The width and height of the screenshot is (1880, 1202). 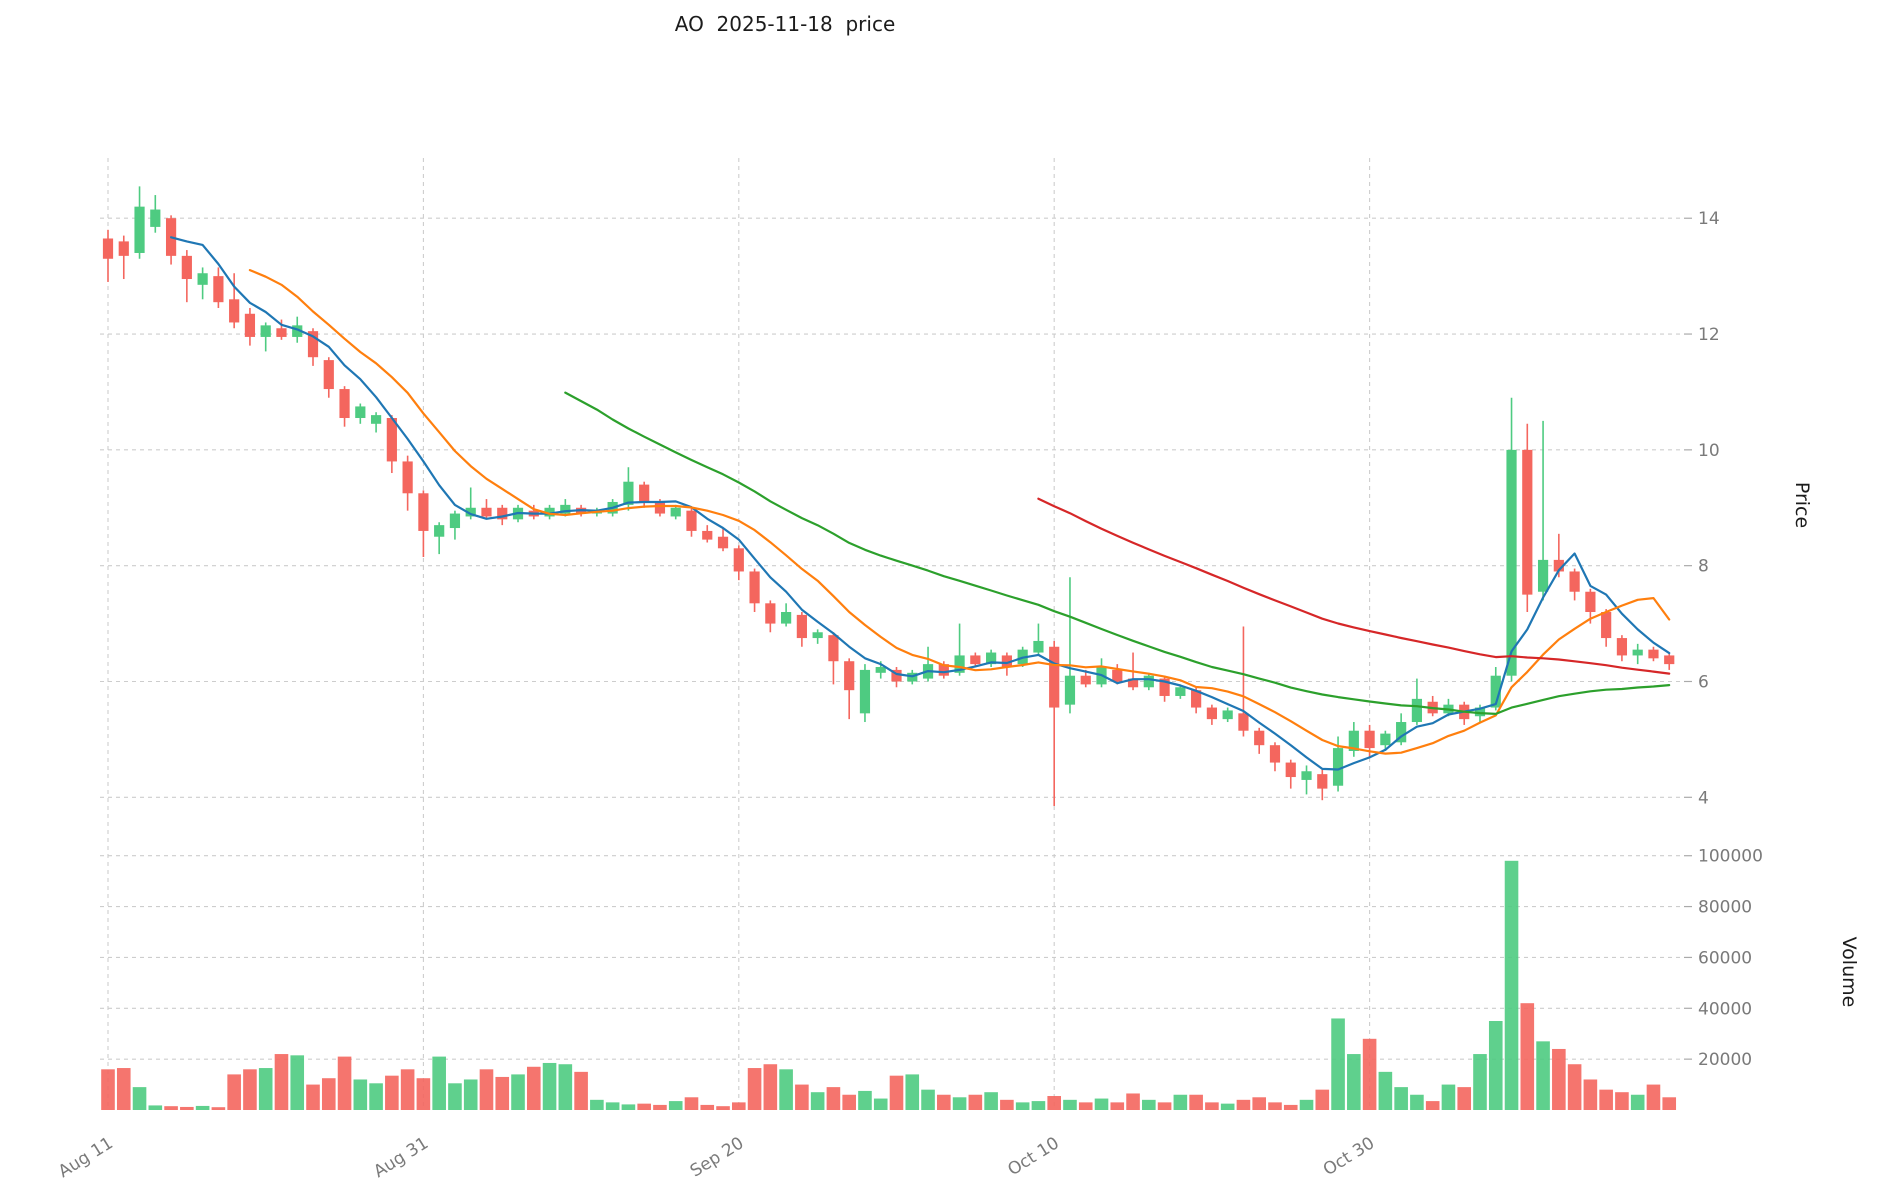 I want to click on volume-tick-label: 20000, so click(x=1725, y=1060).